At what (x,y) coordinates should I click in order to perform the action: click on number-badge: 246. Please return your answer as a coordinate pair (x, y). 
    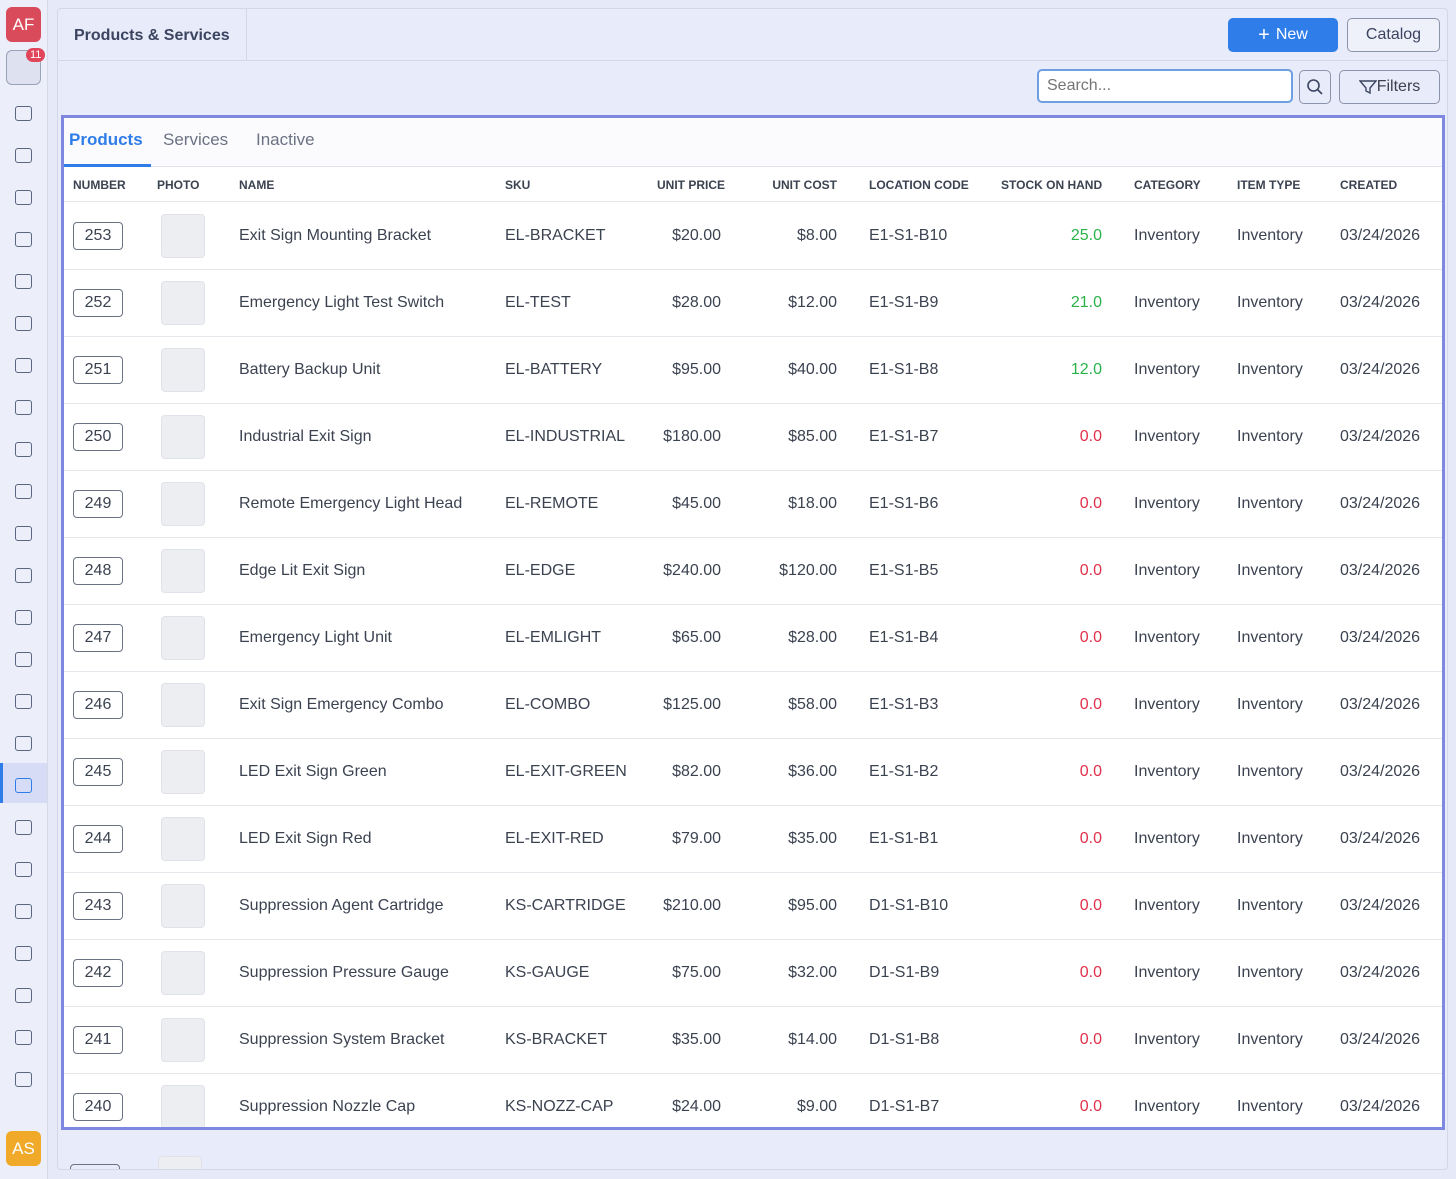
    Looking at the image, I should click on (98, 705).